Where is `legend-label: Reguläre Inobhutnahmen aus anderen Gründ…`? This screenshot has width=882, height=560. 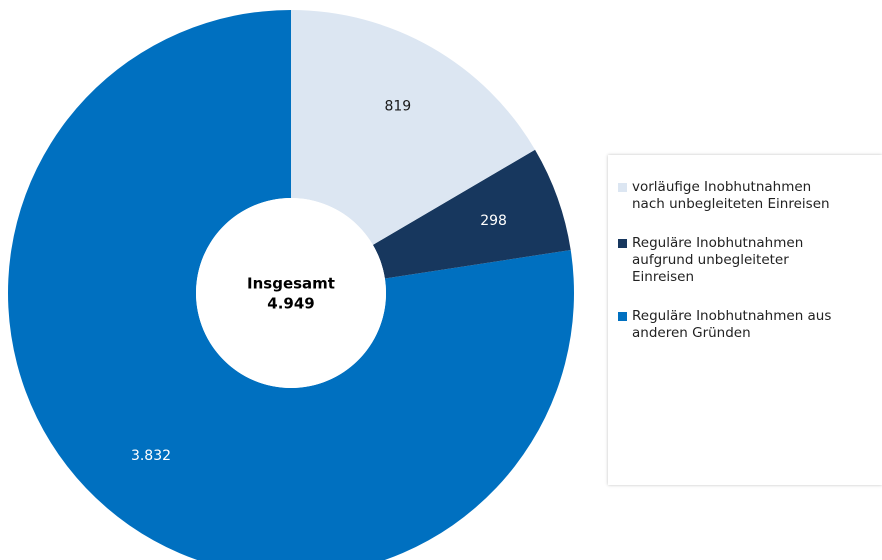 legend-label: Reguläre Inobhutnahmen aus anderen Gründ… is located at coordinates (732, 324).